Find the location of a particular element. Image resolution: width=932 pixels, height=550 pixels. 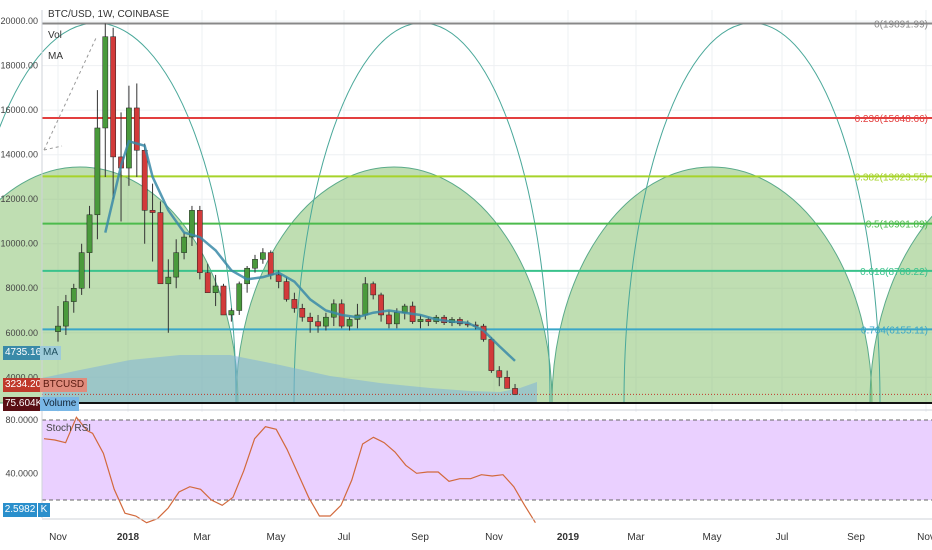

price-axis-tick: 20000.00 is located at coordinates (19, 21).